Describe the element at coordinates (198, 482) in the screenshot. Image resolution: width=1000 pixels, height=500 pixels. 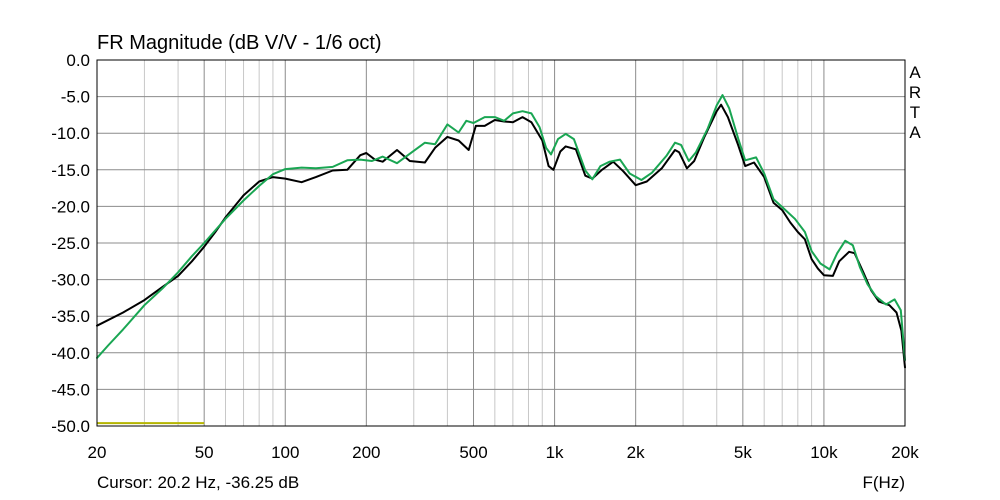
I see `cursor-readout: Cursor: 20.2 Hz, -36.25 dB` at that location.